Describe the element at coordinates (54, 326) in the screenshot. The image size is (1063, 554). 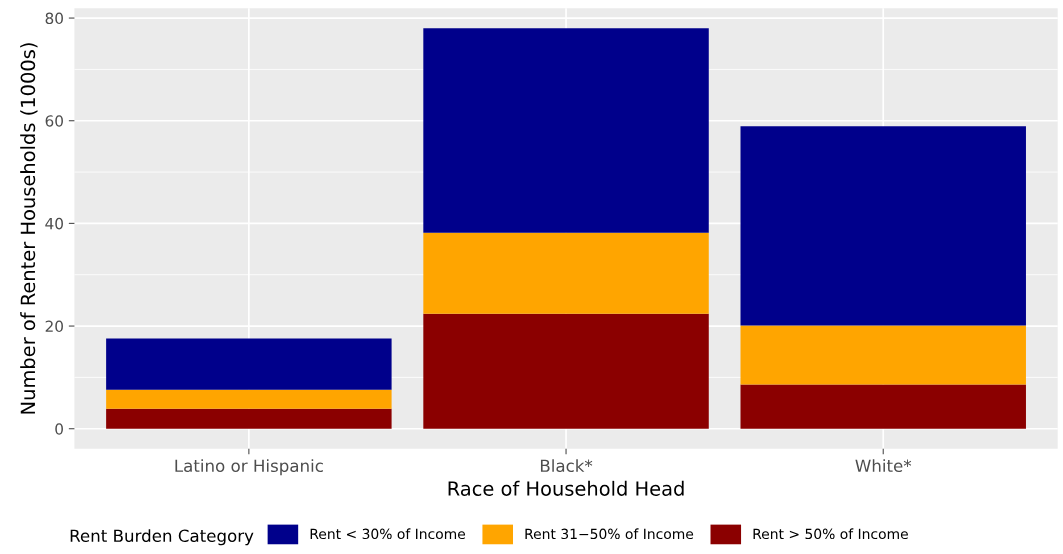
I see `y-tick-label: 20` at that location.